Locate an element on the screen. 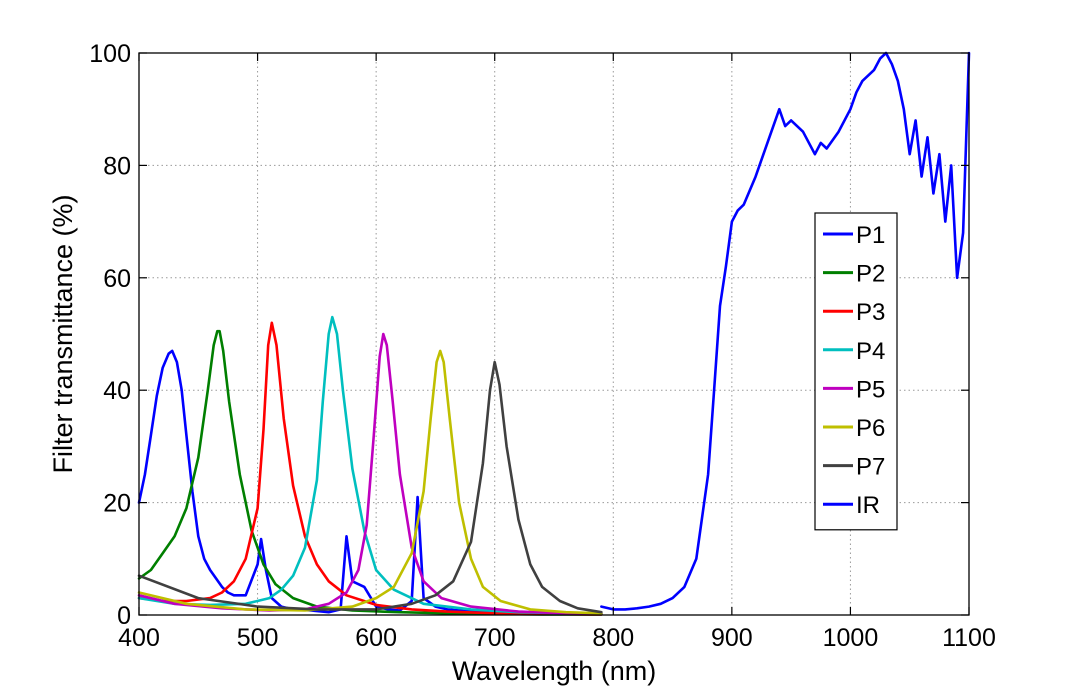 The image size is (1071, 691). y-axis-label: Filter transmittance (%) is located at coordinates (63, 333).